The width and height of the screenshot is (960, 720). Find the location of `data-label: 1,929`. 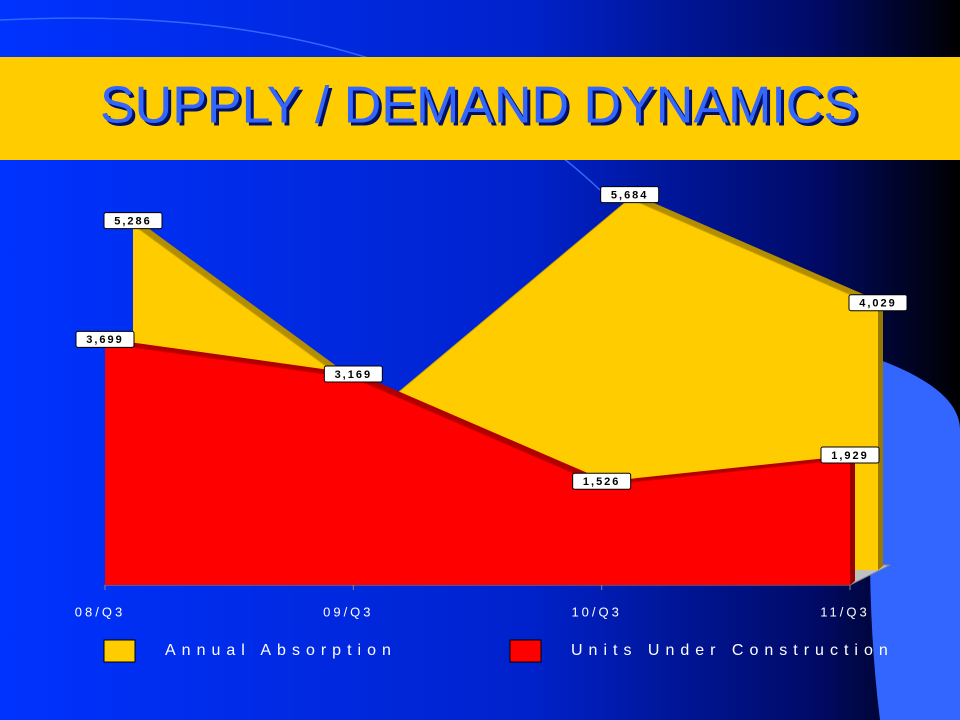

data-label: 1,929 is located at coordinates (850, 456).